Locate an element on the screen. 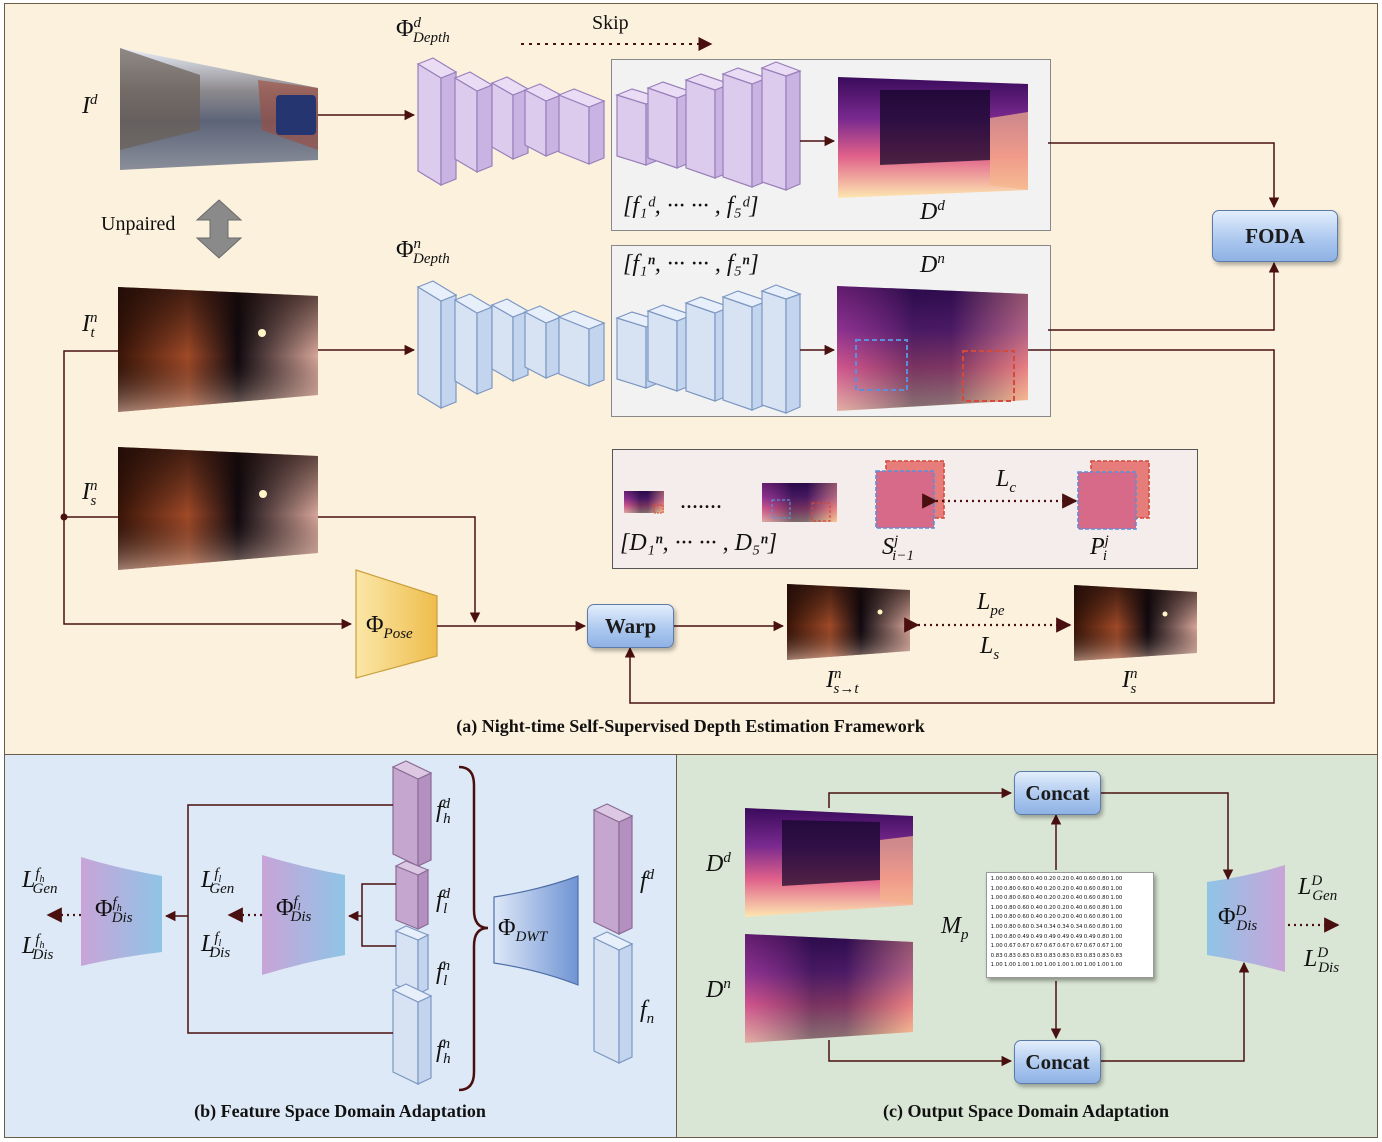 The height and width of the screenshot is (1142, 1382). unpaired-double-arrow is located at coordinates (219, 229).